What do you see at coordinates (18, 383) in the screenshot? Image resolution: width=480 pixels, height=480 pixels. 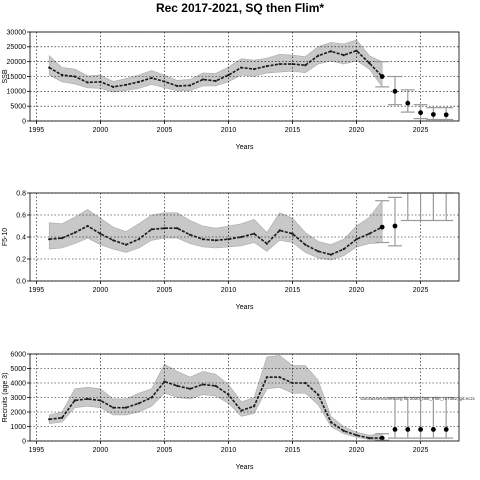 I see `y-tick-label: 4000` at bounding box center [18, 383].